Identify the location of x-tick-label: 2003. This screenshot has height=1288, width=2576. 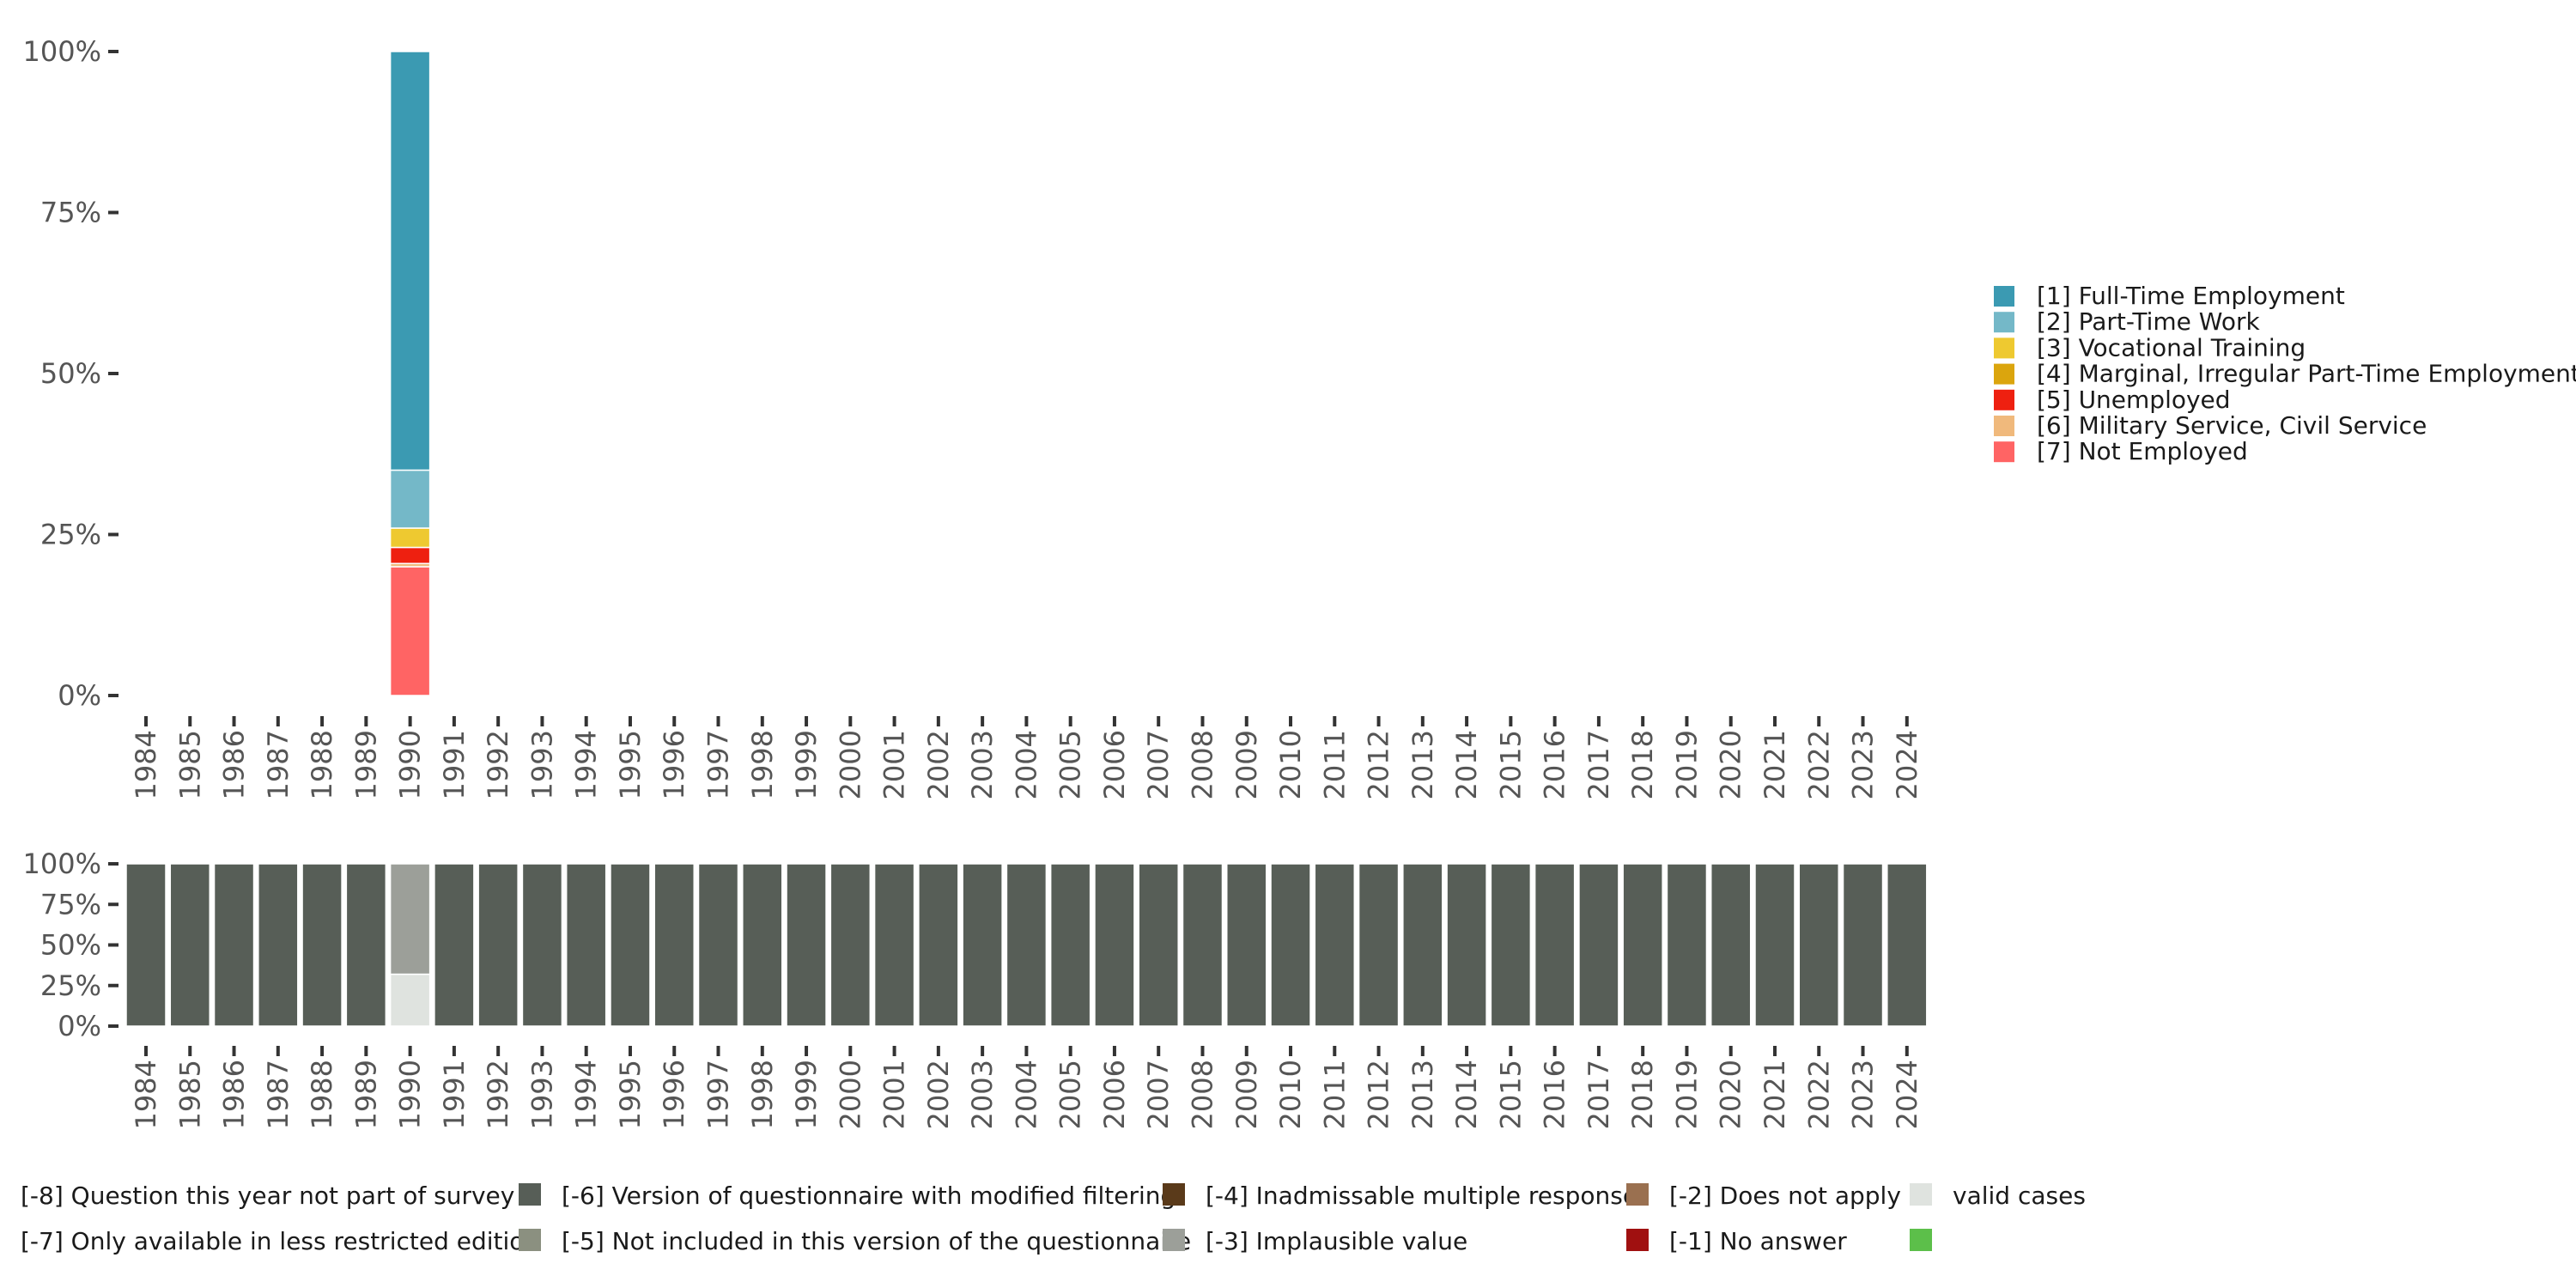
(983, 764).